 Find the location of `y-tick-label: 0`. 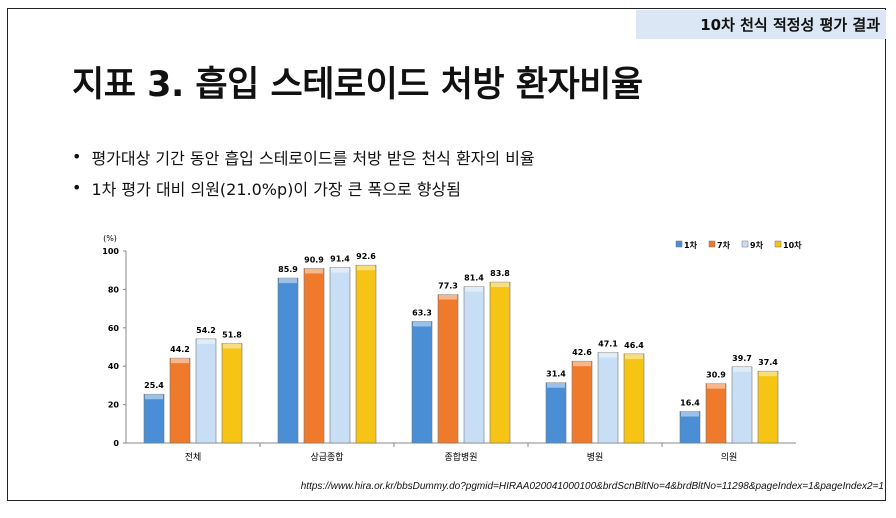

y-tick-label: 0 is located at coordinates (116, 443).